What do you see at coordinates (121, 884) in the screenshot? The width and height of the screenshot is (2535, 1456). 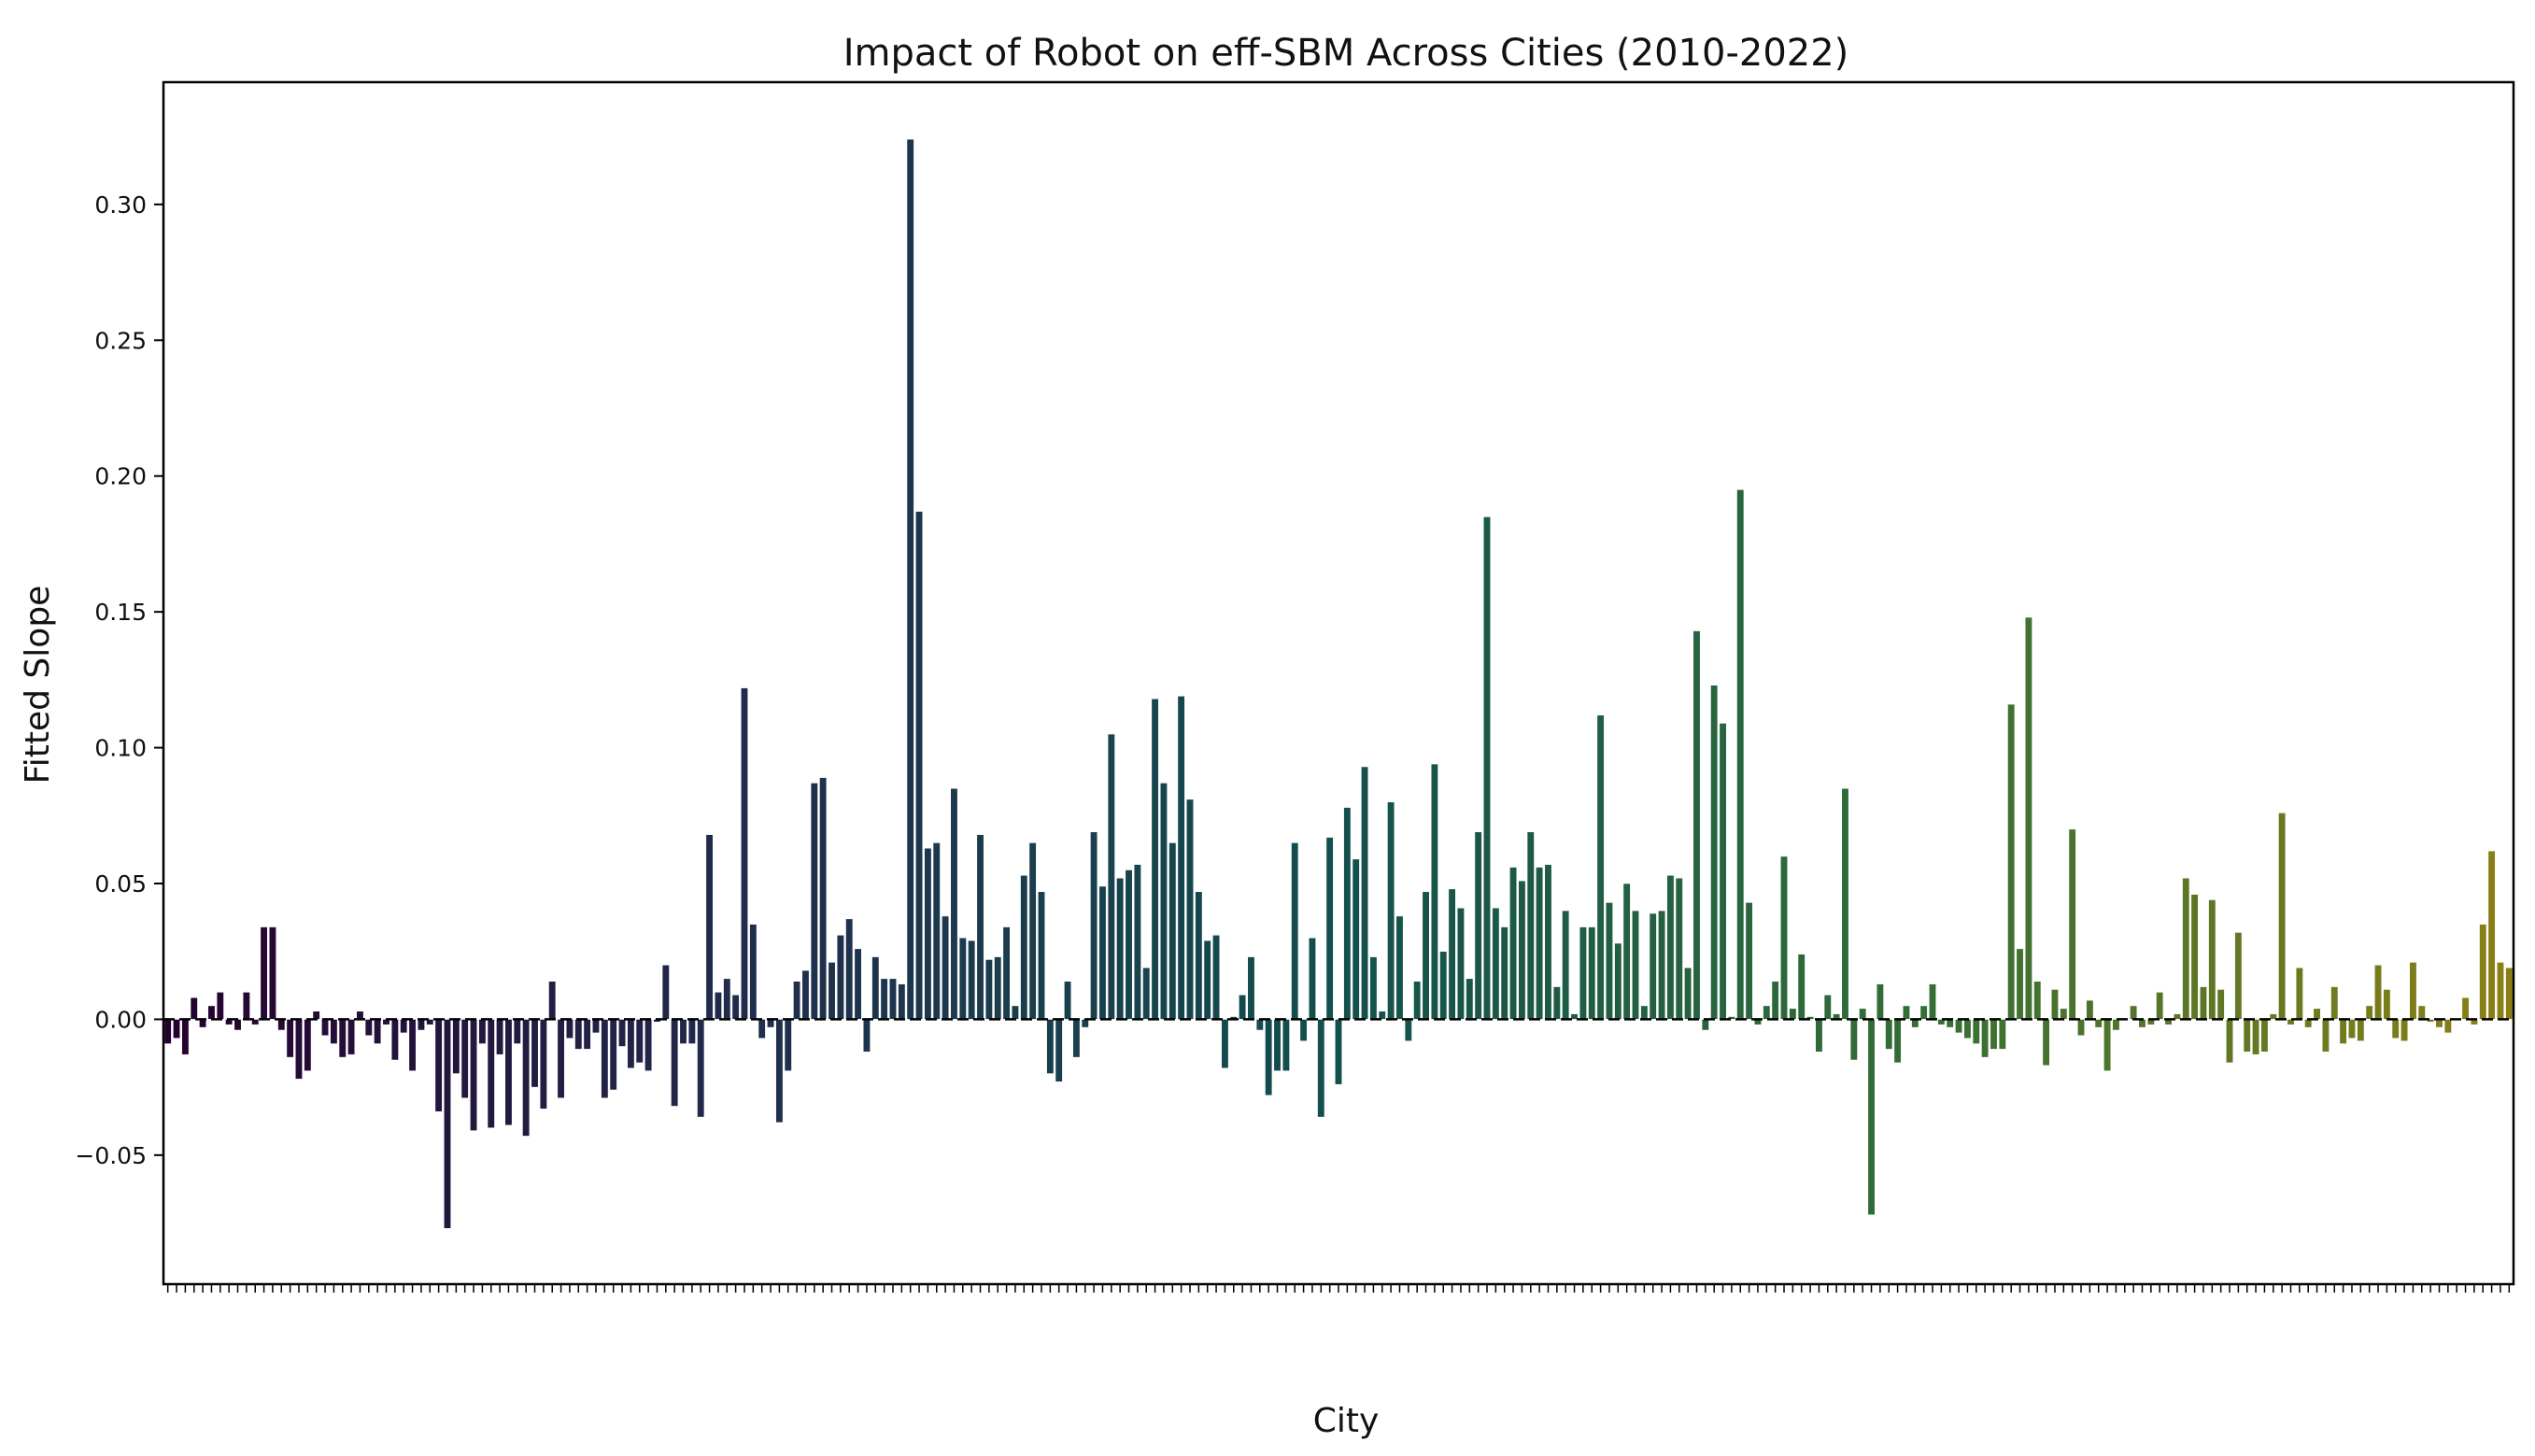 I see `y-tick-label: 0.05` at bounding box center [121, 884].